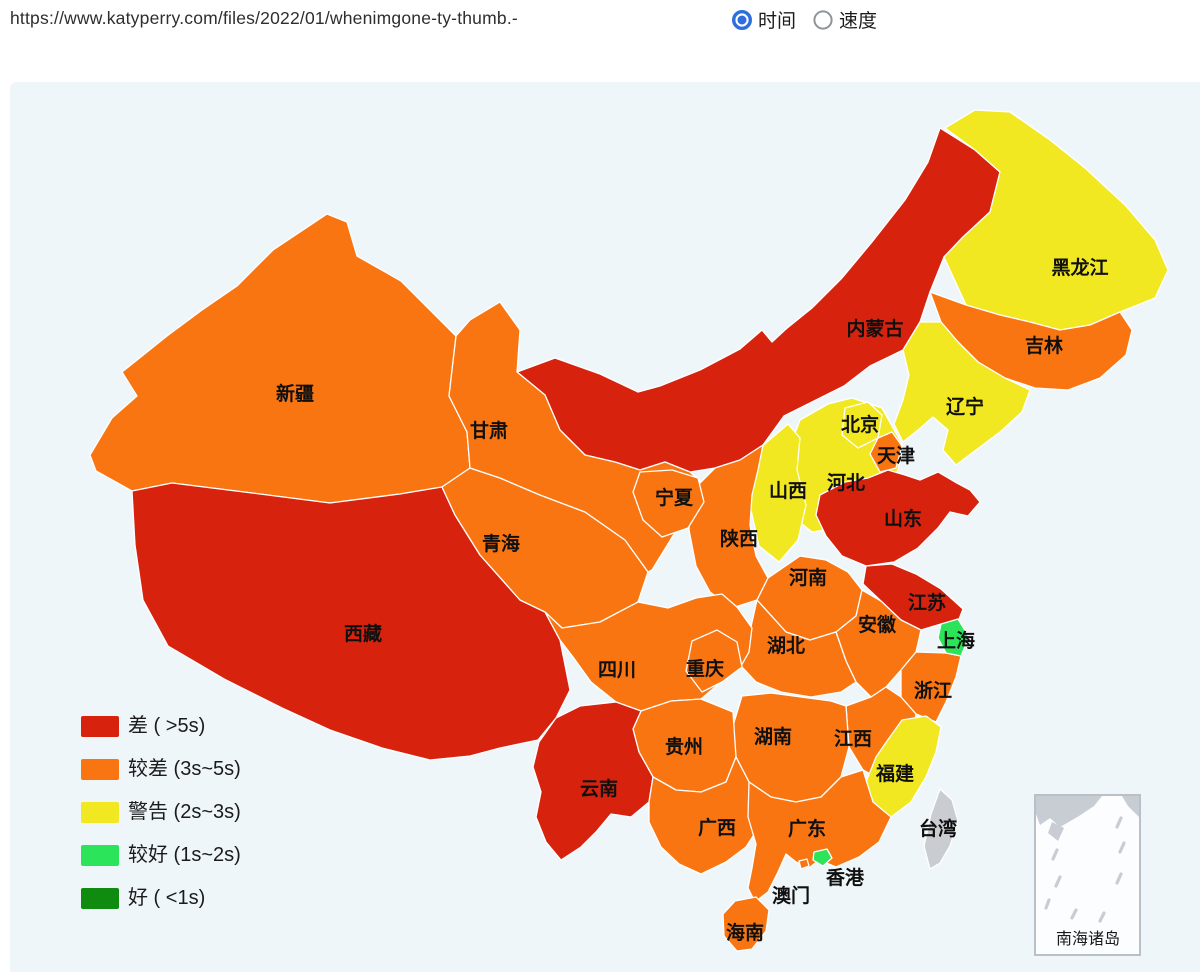 This screenshot has height=972, width=1200. I want to click on label-macau: 澳门, so click(791, 895).